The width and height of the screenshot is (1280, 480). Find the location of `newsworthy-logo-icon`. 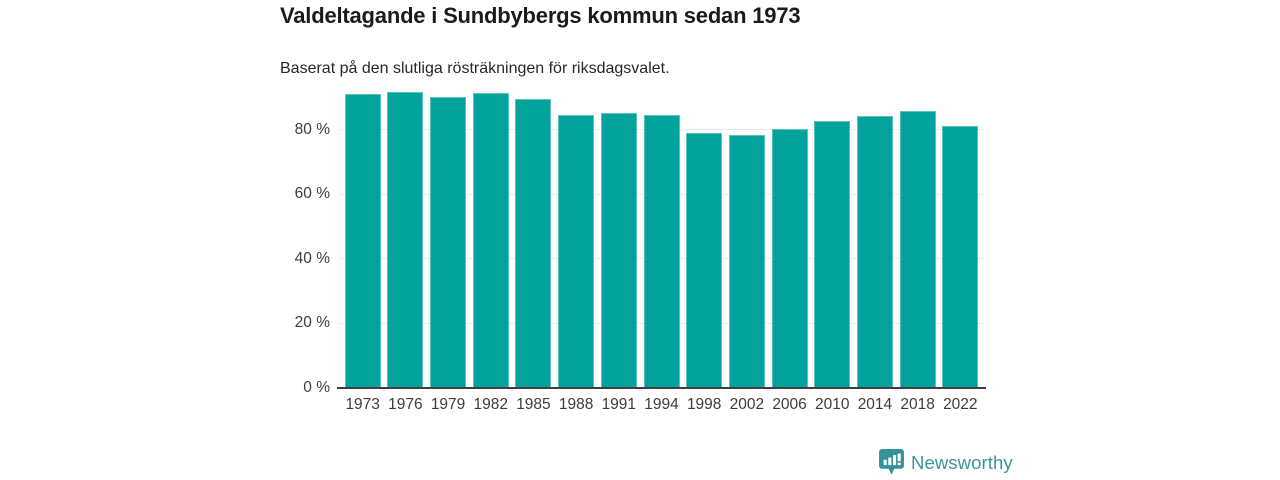

newsworthy-logo-icon is located at coordinates (891, 462).